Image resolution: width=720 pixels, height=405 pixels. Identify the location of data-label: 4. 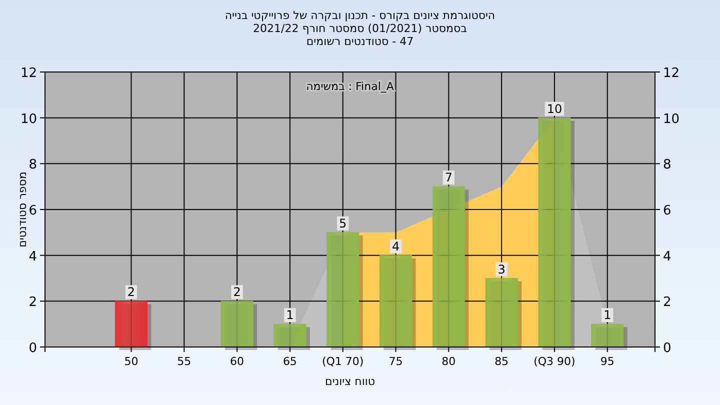
(396, 246).